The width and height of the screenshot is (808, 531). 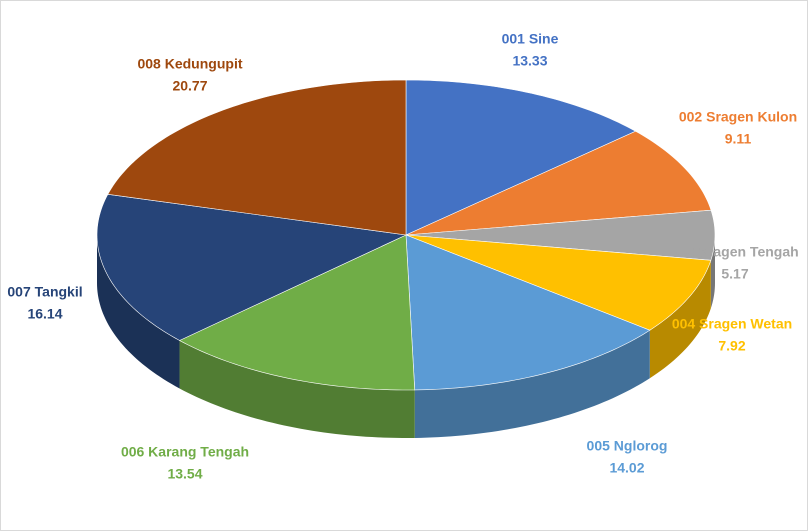 What do you see at coordinates (189, 86) in the screenshot?
I see `data-label-value: 20.77` at bounding box center [189, 86].